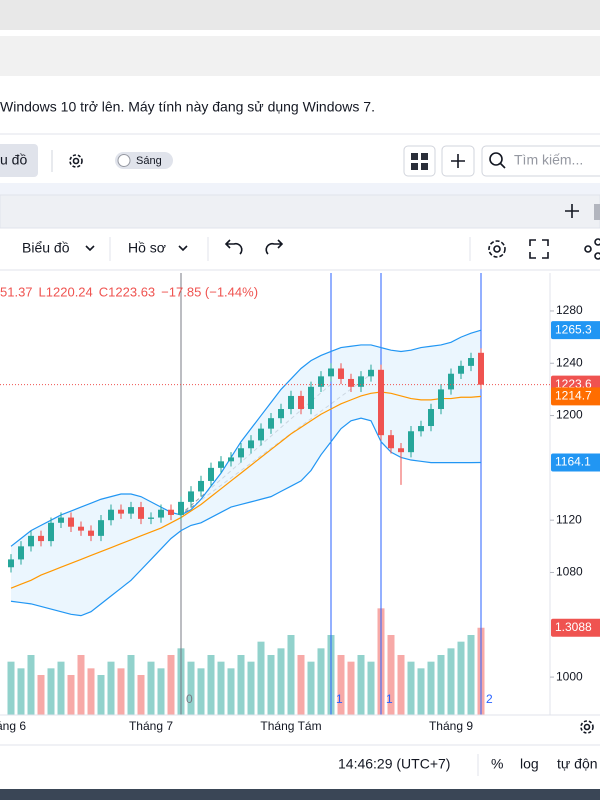 The height and width of the screenshot is (800, 600). What do you see at coordinates (539, 249) in the screenshot?
I see `fullscreen` at bounding box center [539, 249].